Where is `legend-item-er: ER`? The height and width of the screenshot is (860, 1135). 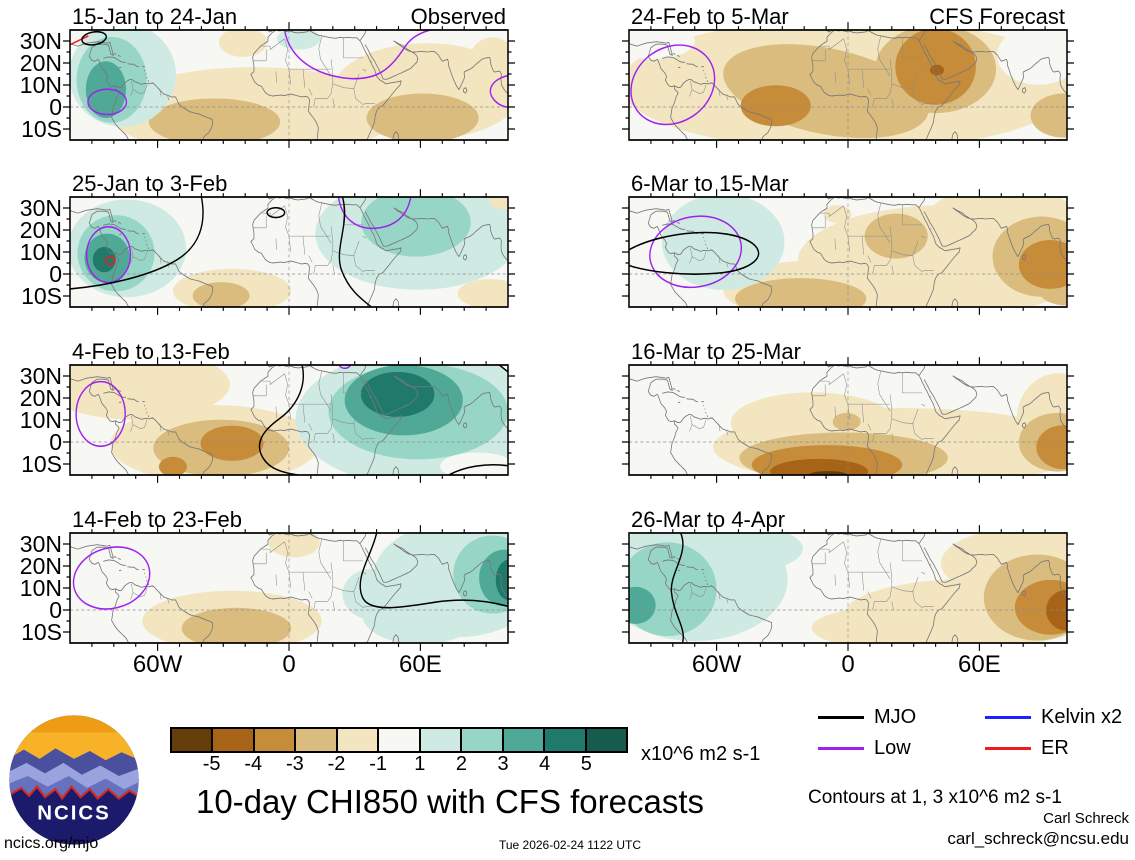 legend-item-er: ER is located at coordinates (1027, 748).